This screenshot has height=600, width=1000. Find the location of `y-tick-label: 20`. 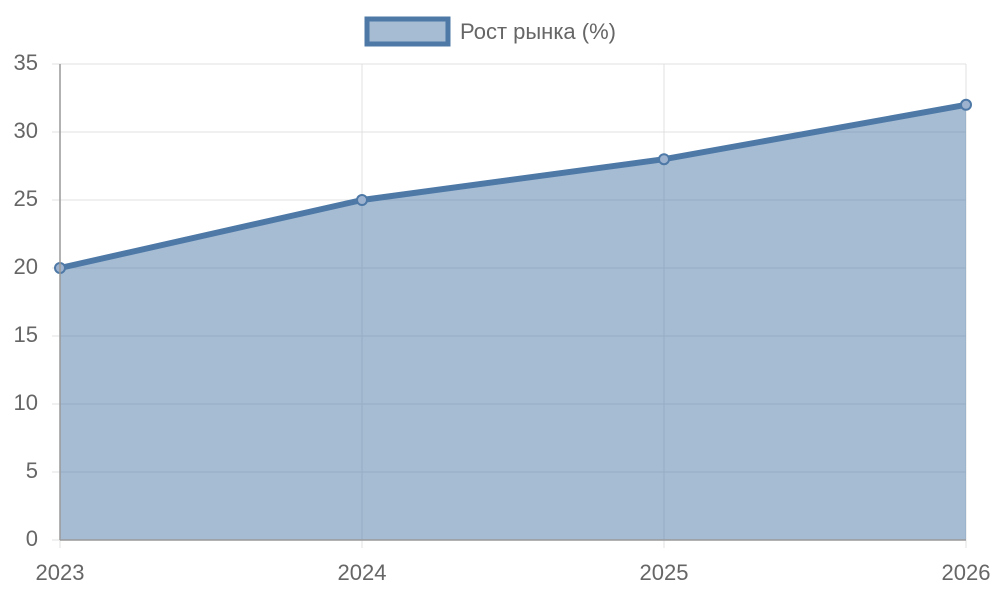

y-tick-label: 20 is located at coordinates (26, 266).